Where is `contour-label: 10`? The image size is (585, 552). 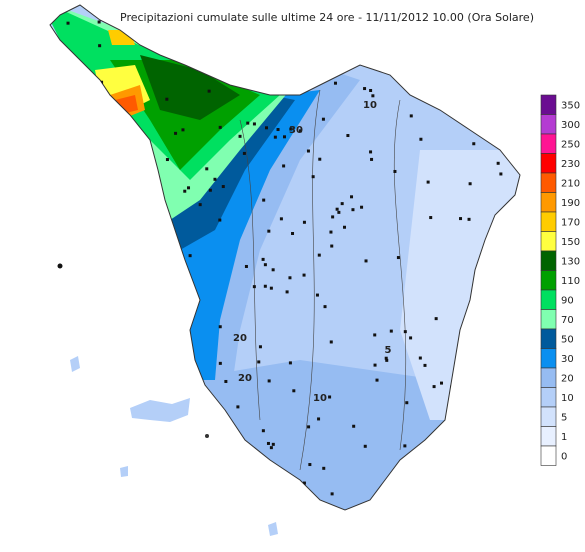 contour-label: 10 is located at coordinates (370, 105).